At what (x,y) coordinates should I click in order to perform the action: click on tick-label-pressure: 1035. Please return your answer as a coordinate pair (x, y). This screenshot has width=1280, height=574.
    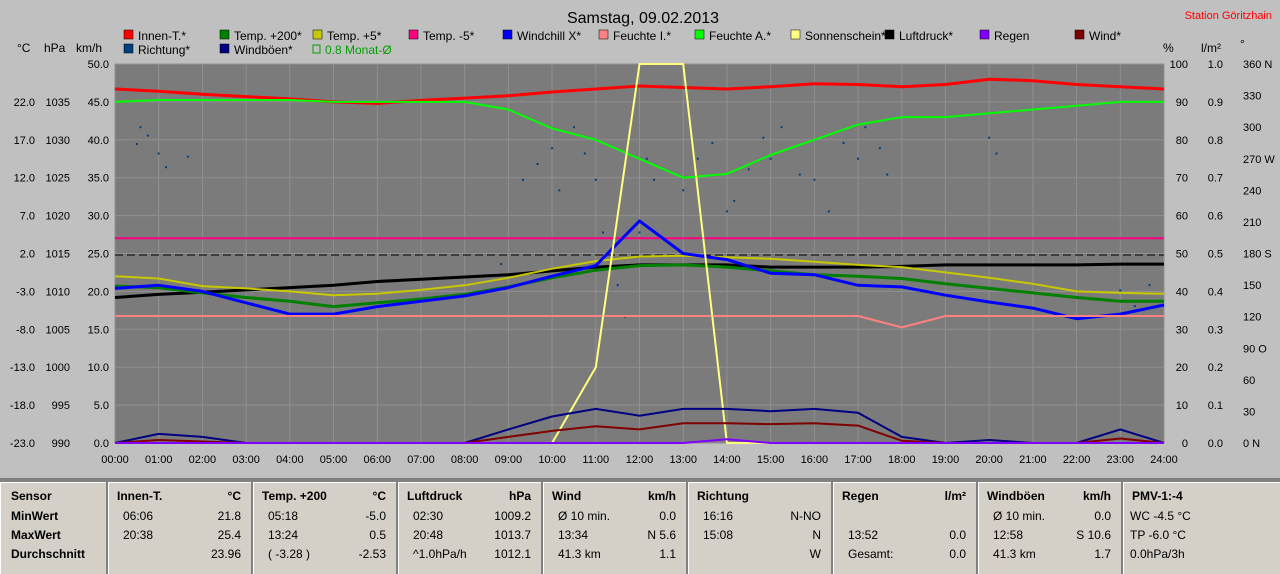
    Looking at the image, I should click on (58, 103).